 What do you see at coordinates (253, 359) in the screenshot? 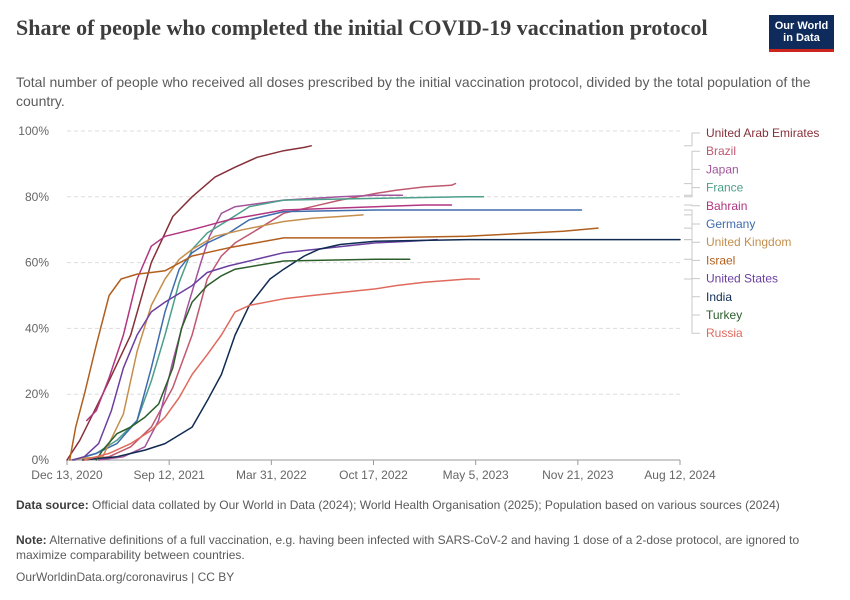
I see `series-line-turkey` at bounding box center [253, 359].